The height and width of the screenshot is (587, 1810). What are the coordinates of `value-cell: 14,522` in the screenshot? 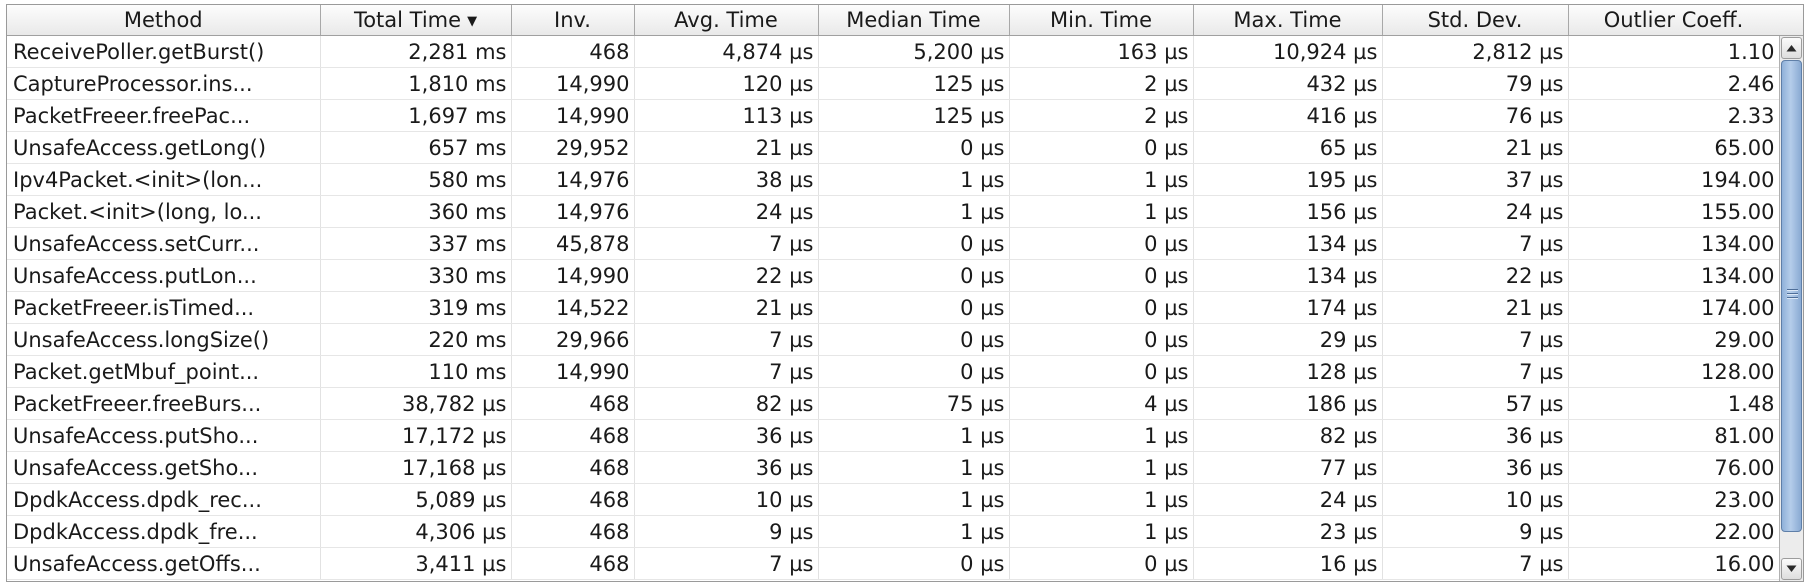 It's located at (573, 307).